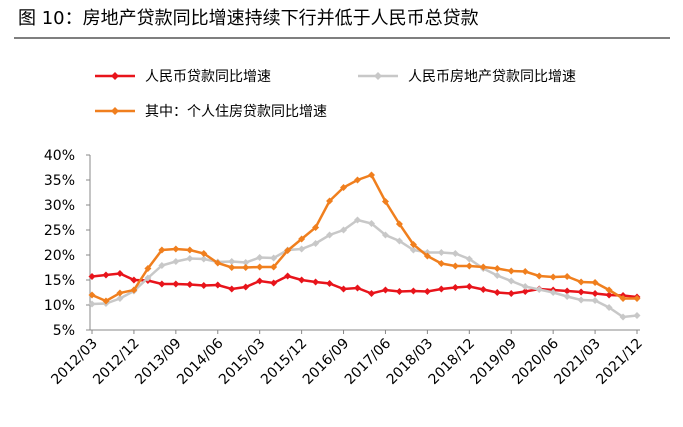 The height and width of the screenshot is (427, 683). I want to click on series-line, so click(364, 285).